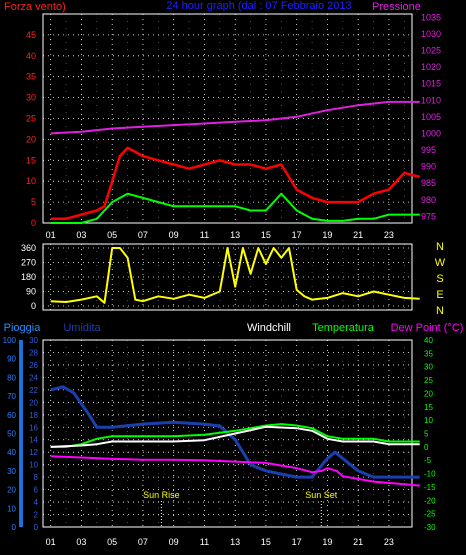 Image resolution: width=466 pixels, height=555 pixels. I want to click on sun-marker-label: Sun Rise, so click(161, 495).